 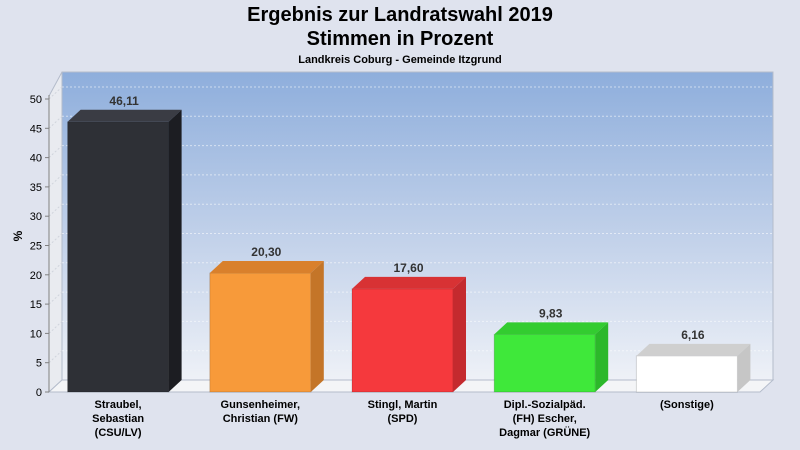 What do you see at coordinates (693, 335) in the screenshot?
I see `bar-value-label: 6,16` at bounding box center [693, 335].